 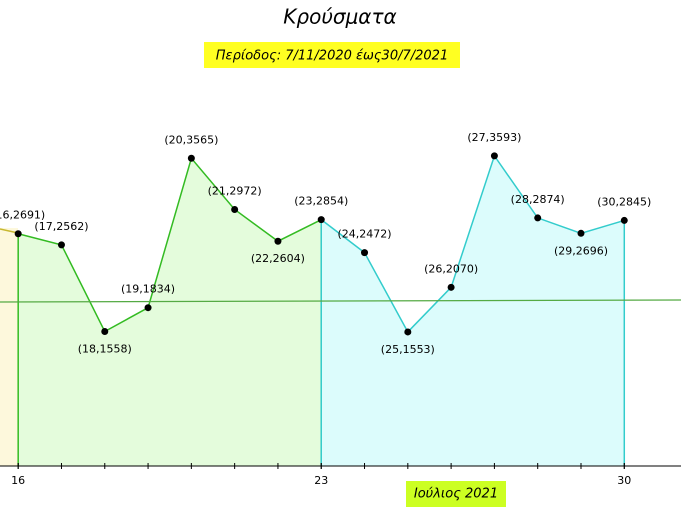 What do you see at coordinates (278, 258) in the screenshot?
I see `point-label: (22,2604)` at bounding box center [278, 258].